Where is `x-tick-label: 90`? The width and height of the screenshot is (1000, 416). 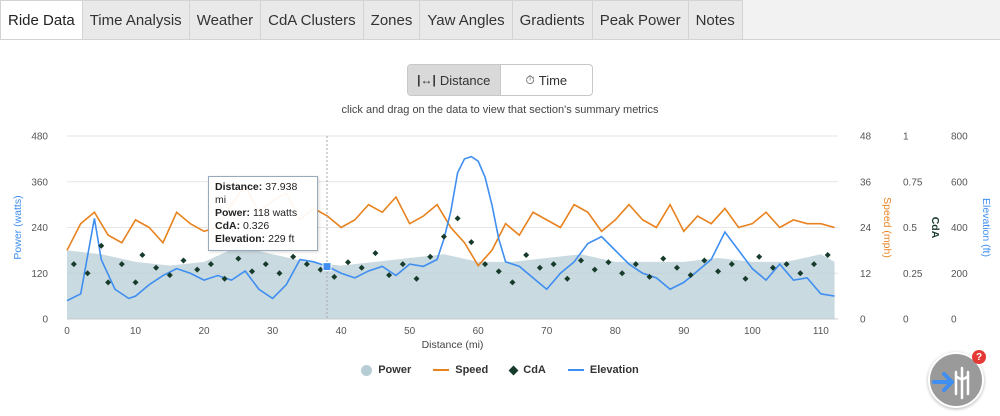 x-tick-label: 90 is located at coordinates (684, 331).